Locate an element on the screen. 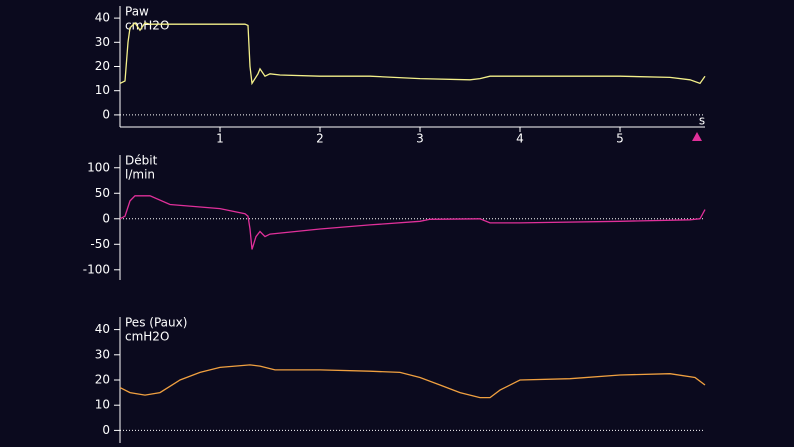 This screenshot has width=794, height=447. x-tick-label: 2 is located at coordinates (320, 139).